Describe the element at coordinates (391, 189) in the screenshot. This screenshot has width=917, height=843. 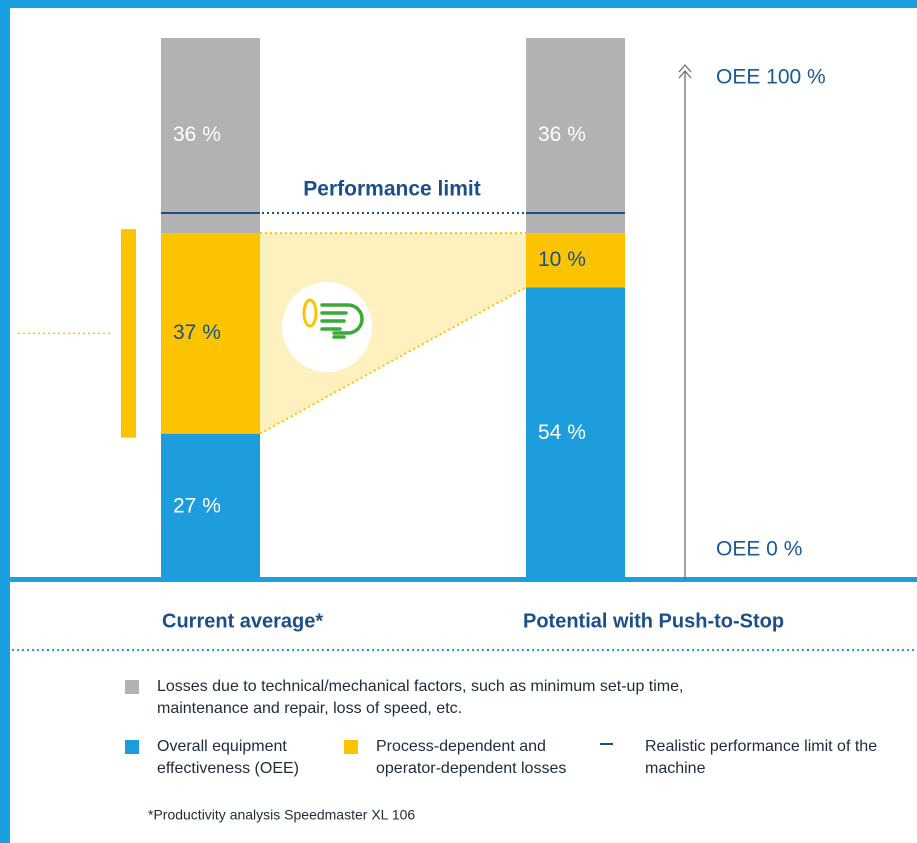
I see `limit-label: Performance limit` at that location.